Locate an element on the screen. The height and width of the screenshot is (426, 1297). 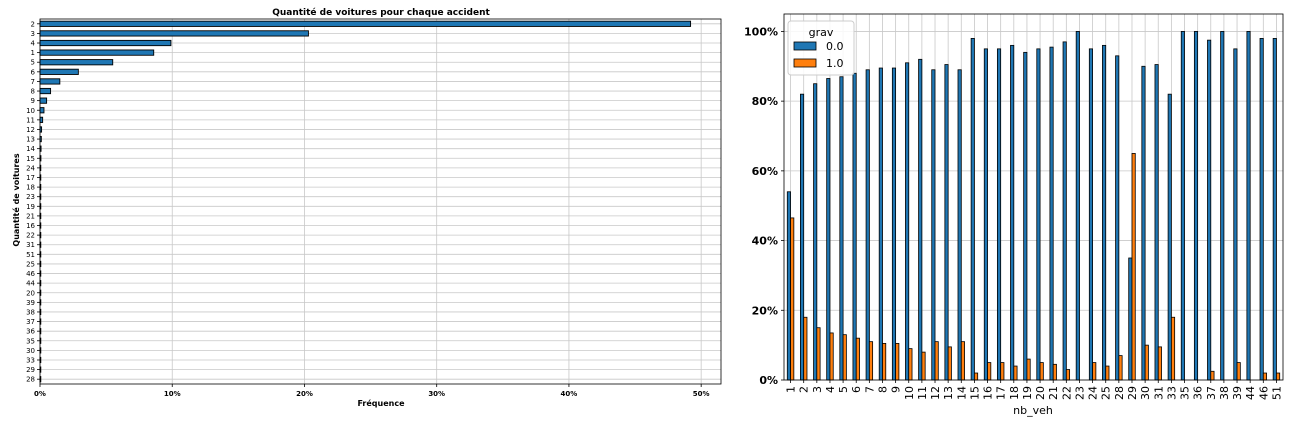
y-tick-label: 5 is located at coordinates (33, 63).